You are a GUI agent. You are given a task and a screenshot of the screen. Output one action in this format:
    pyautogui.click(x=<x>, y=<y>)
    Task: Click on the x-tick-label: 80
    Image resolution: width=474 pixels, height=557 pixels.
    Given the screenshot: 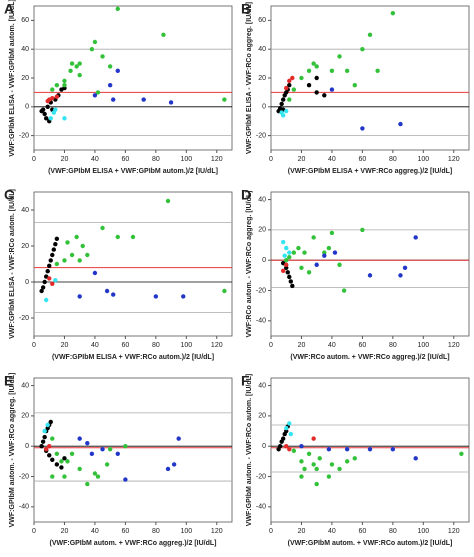 What is the action you would take?
    pyautogui.click(x=393, y=345)
    